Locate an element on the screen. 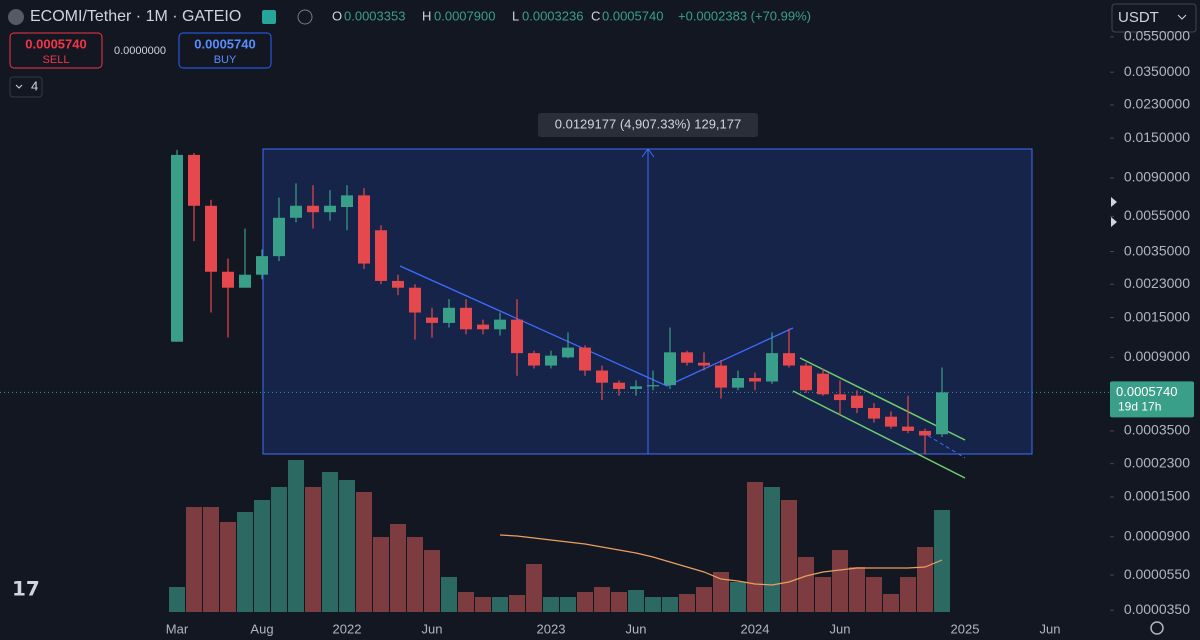 The width and height of the screenshot is (1200, 640). x-tick-label: 2025 is located at coordinates (965, 628).